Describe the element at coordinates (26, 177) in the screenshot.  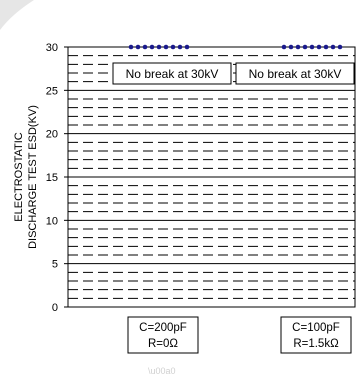
I see `y-axis-title: ELECTROSTATIC DISCHARGE TEST ESD(KV)` at that location.